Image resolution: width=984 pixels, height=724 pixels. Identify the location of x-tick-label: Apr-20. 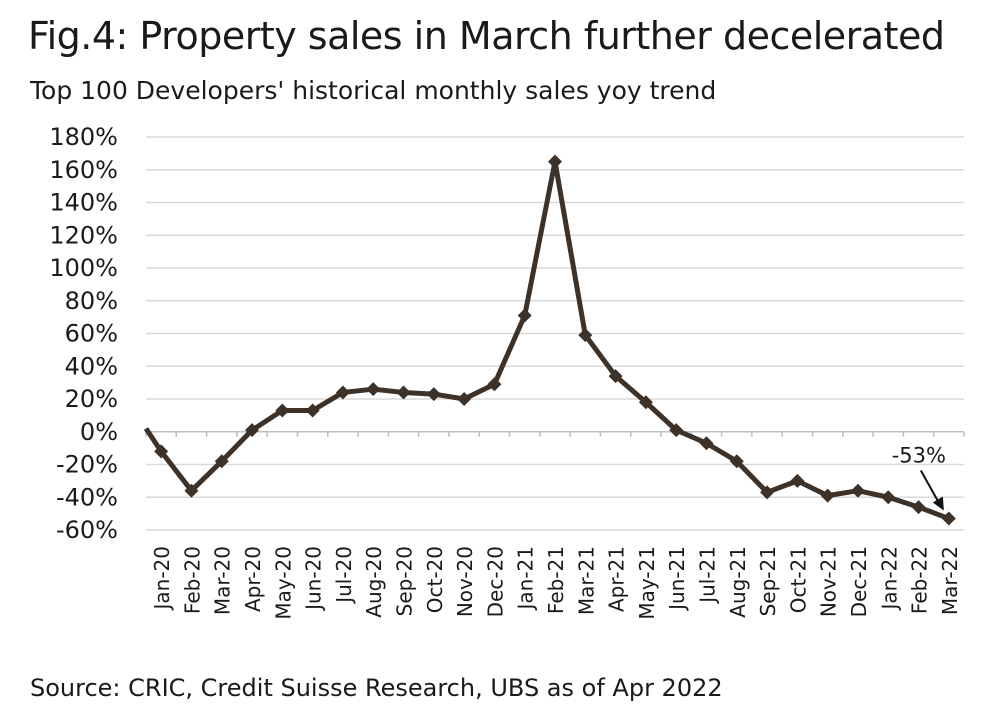
(253, 579).